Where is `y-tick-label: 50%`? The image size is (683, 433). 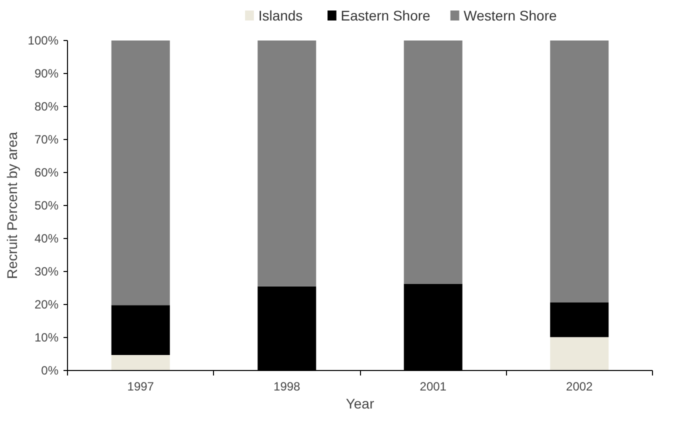
y-tick-label: 50% is located at coordinates (46, 205).